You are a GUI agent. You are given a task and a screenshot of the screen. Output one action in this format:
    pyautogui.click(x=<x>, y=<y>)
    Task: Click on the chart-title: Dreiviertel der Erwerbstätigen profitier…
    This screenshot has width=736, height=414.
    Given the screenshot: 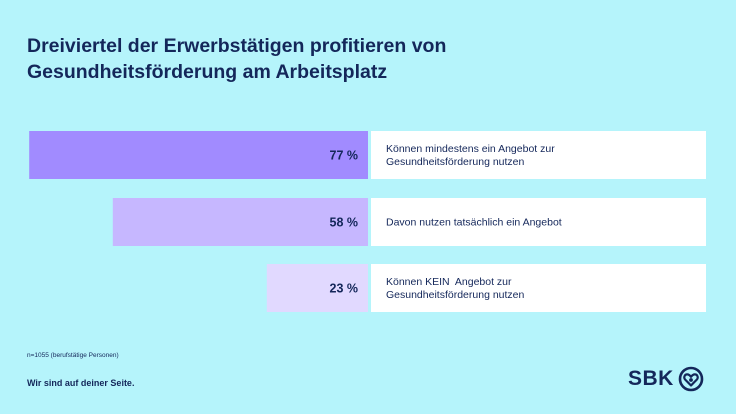 What is the action you would take?
    pyautogui.click(x=327, y=59)
    